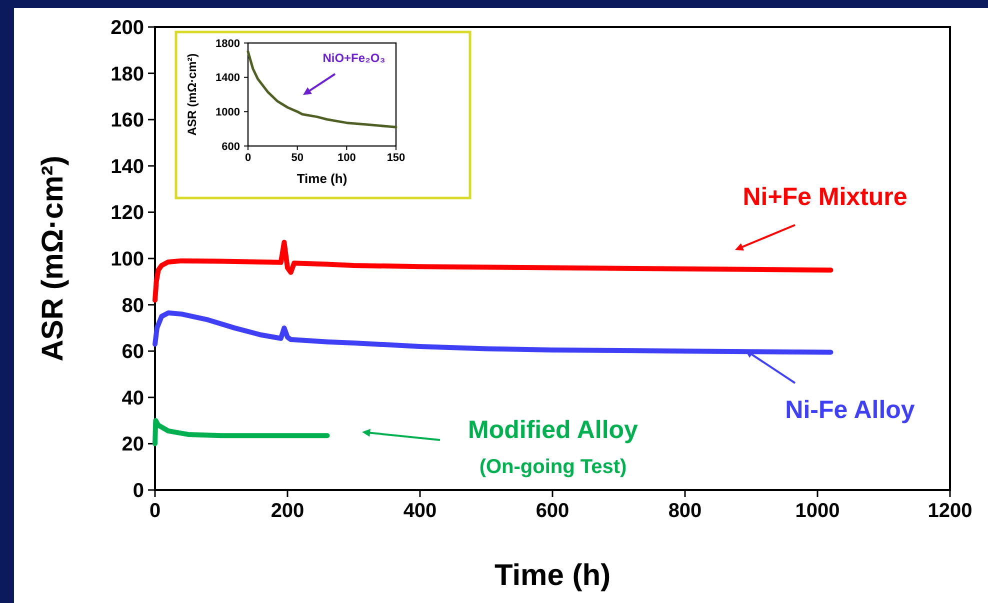 This screenshot has height=603, width=988. What do you see at coordinates (228, 44) in the screenshot?
I see `y-tick-label: 1800` at bounding box center [228, 44].